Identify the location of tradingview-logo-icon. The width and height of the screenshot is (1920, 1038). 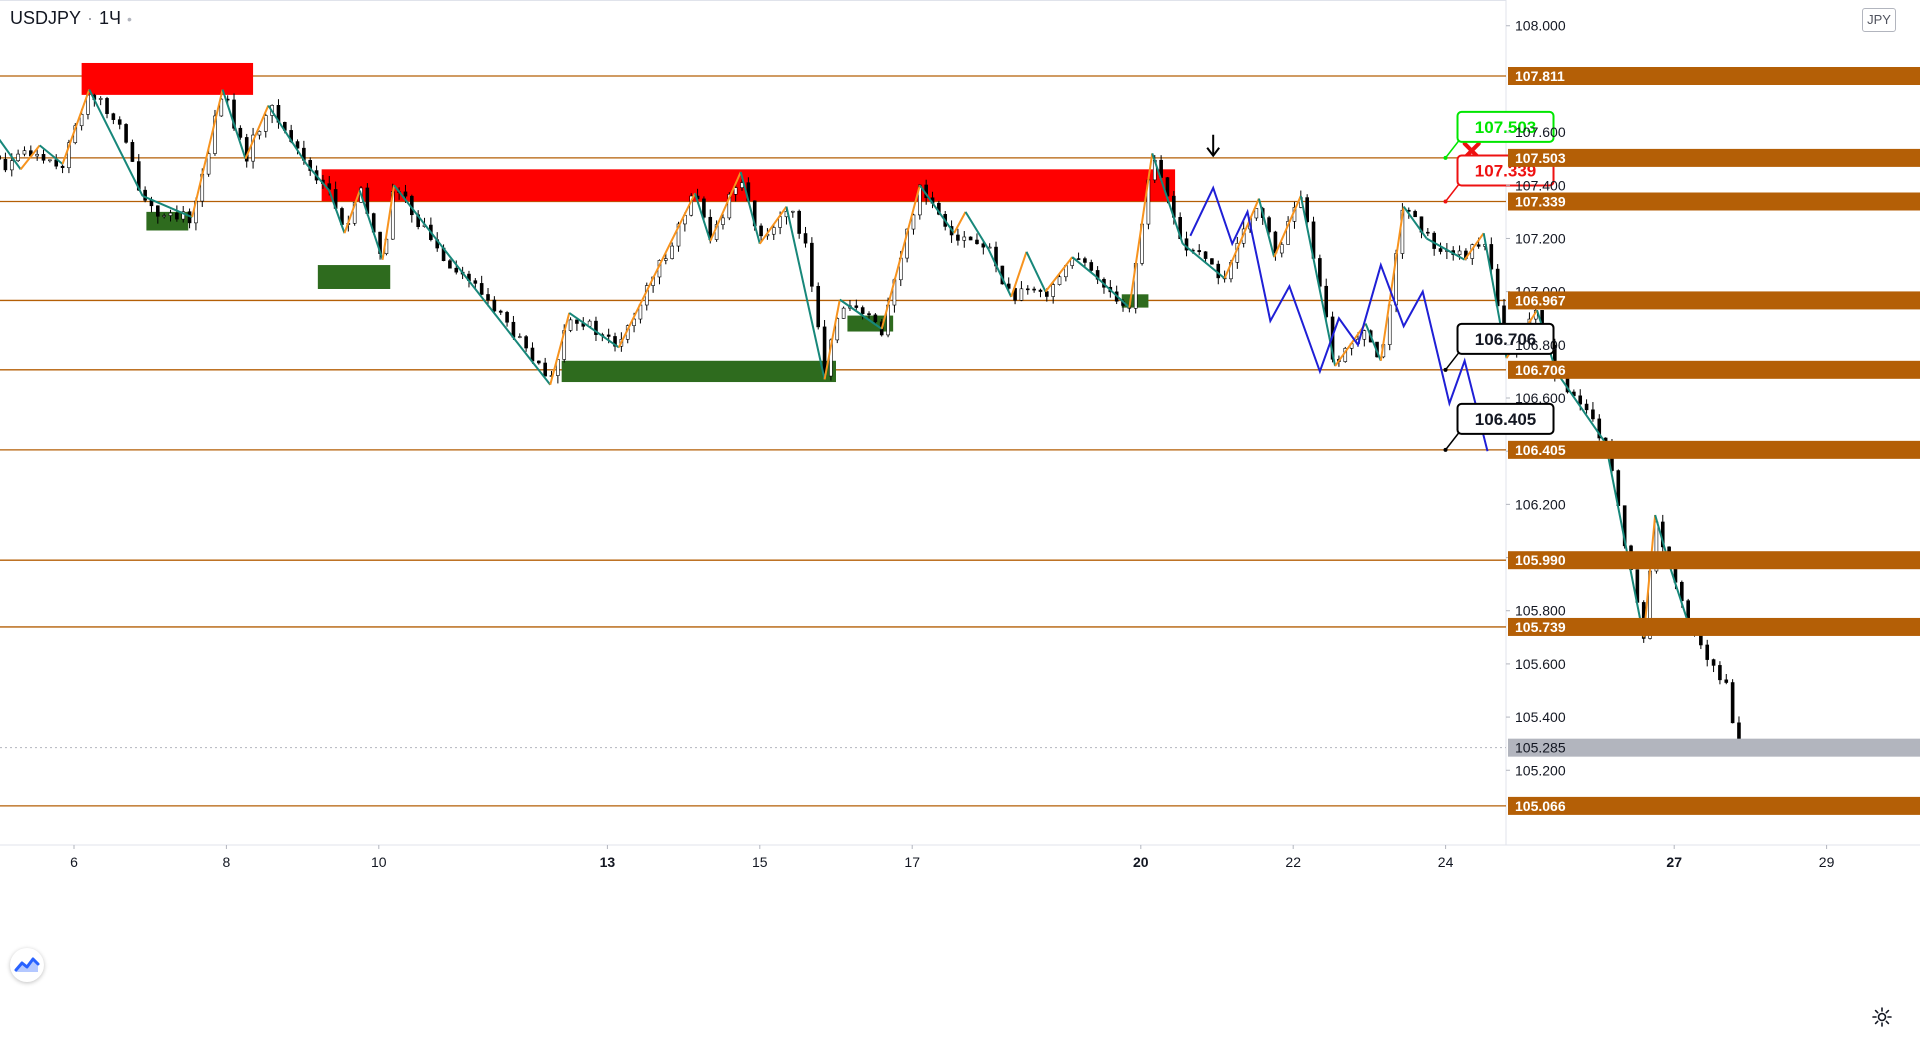
(27, 965).